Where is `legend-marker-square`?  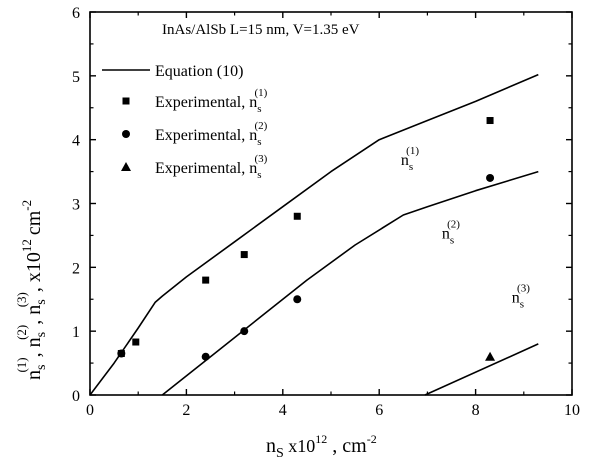
legend-marker-square is located at coordinates (126, 101).